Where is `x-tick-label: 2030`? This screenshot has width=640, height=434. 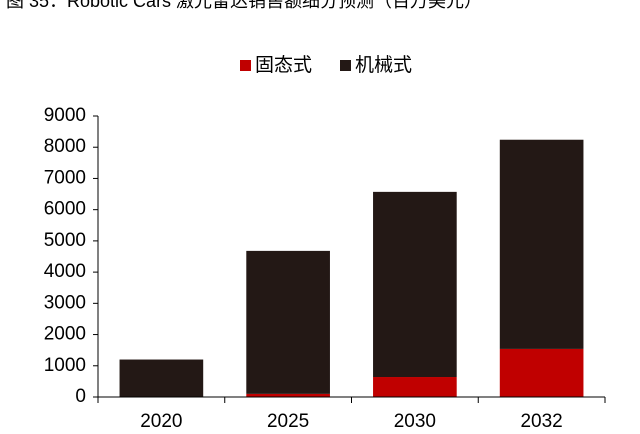
x-tick-label: 2030 is located at coordinates (415, 421).